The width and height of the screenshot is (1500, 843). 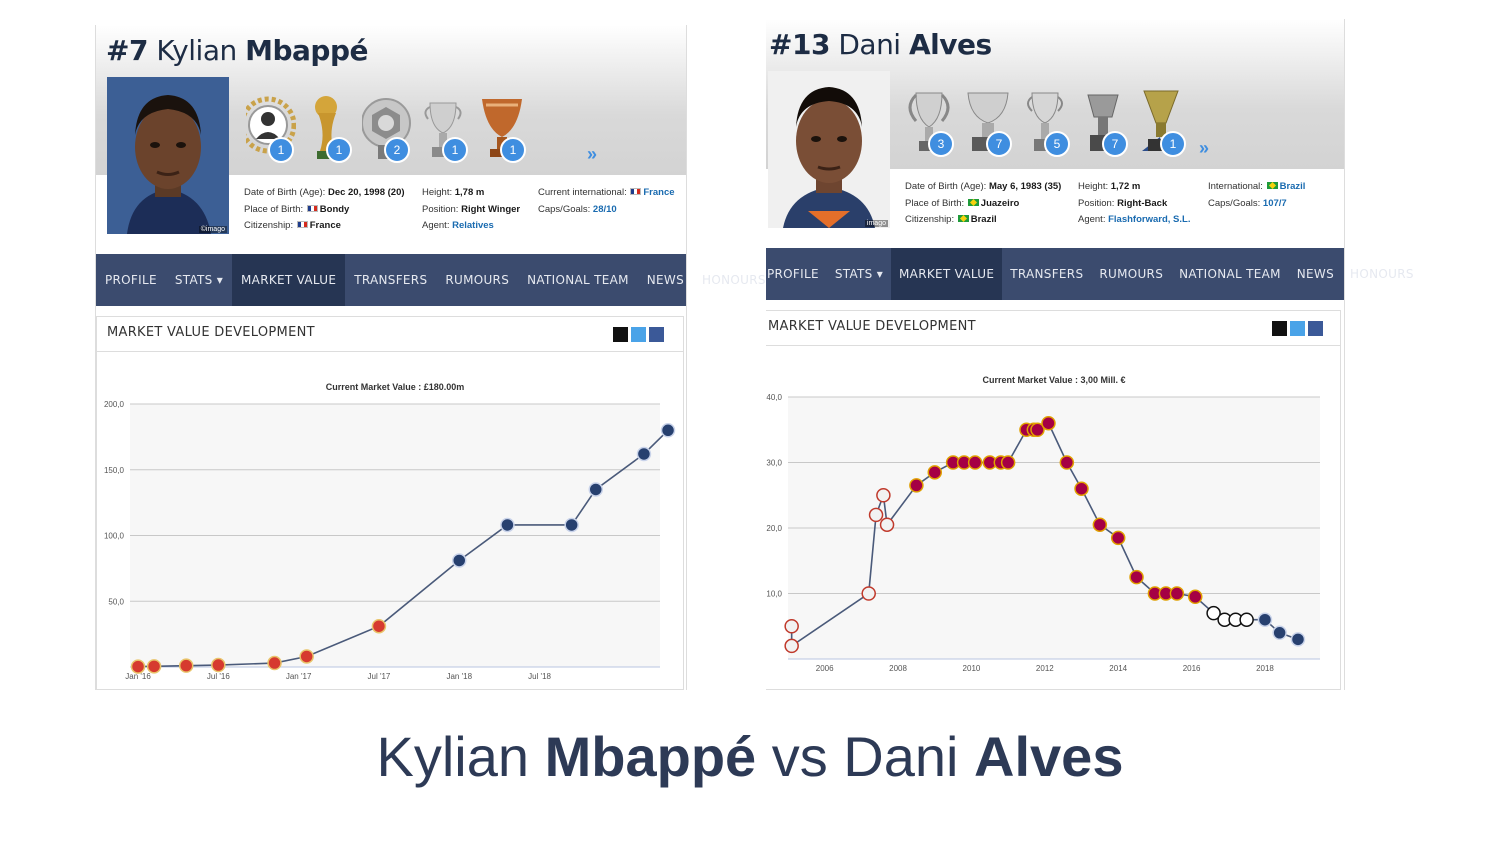 What do you see at coordinates (539, 676) in the screenshot?
I see `x-tick-label: Jul '18` at bounding box center [539, 676].